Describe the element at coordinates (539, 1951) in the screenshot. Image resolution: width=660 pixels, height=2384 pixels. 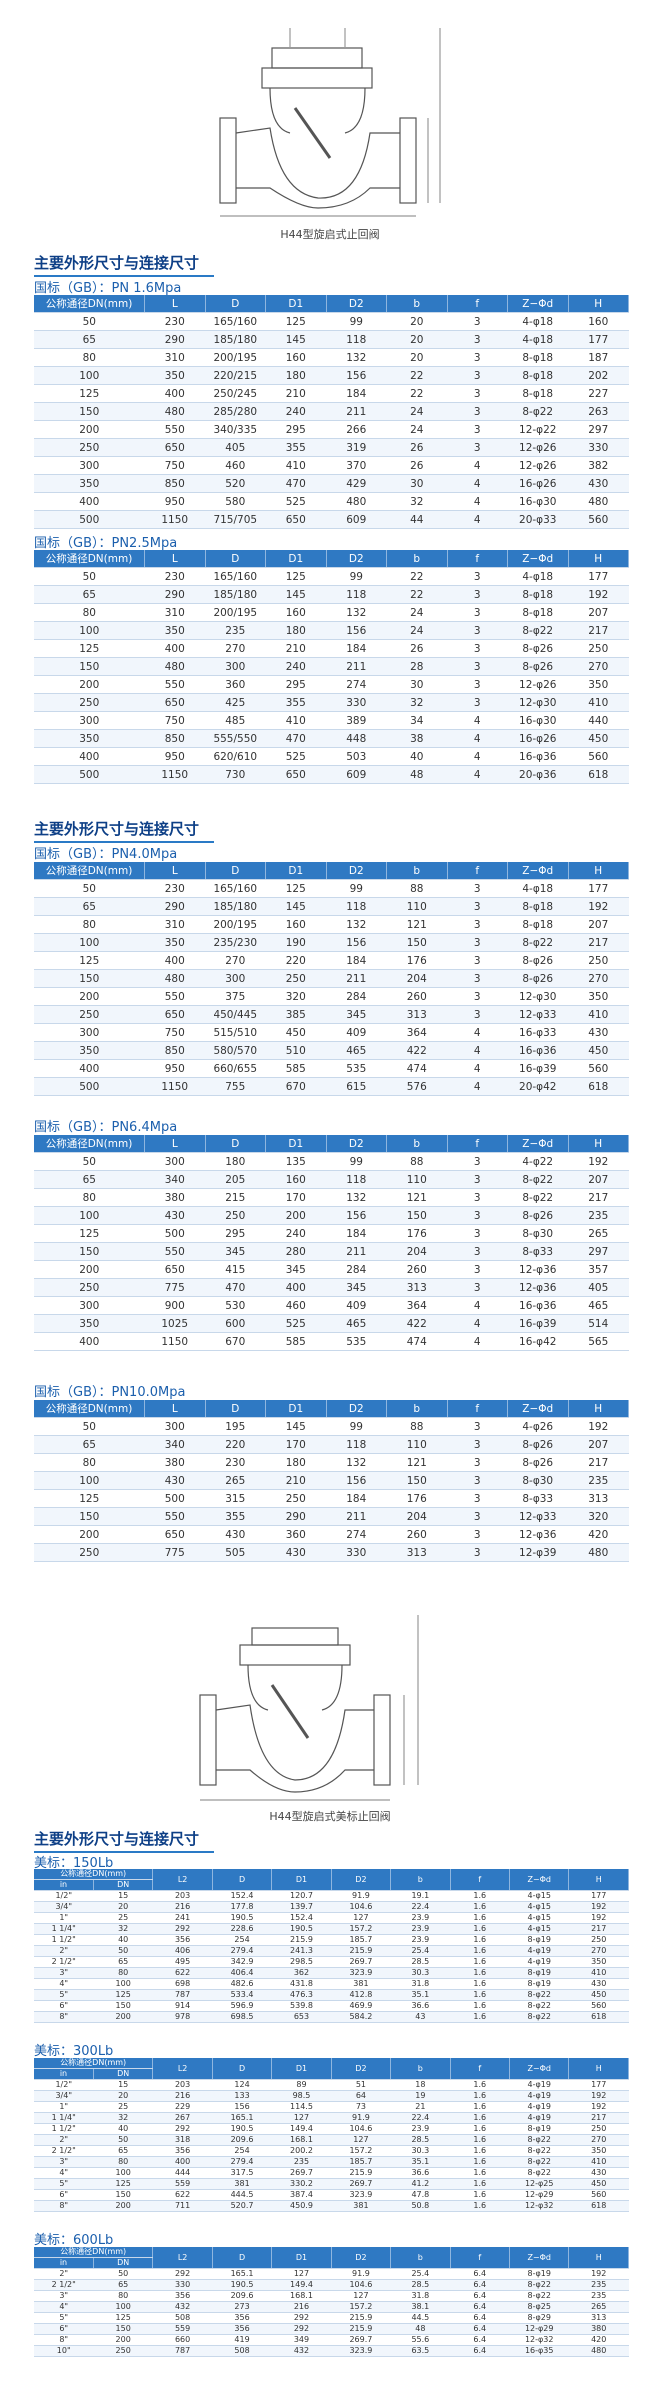
I see `table-cell: 4-φ19` at that location.